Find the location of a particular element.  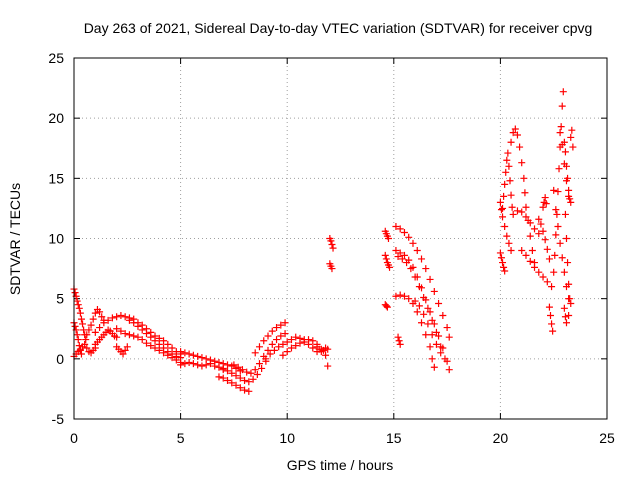

x-axis-label: GPS time / hours is located at coordinates (340, 465).